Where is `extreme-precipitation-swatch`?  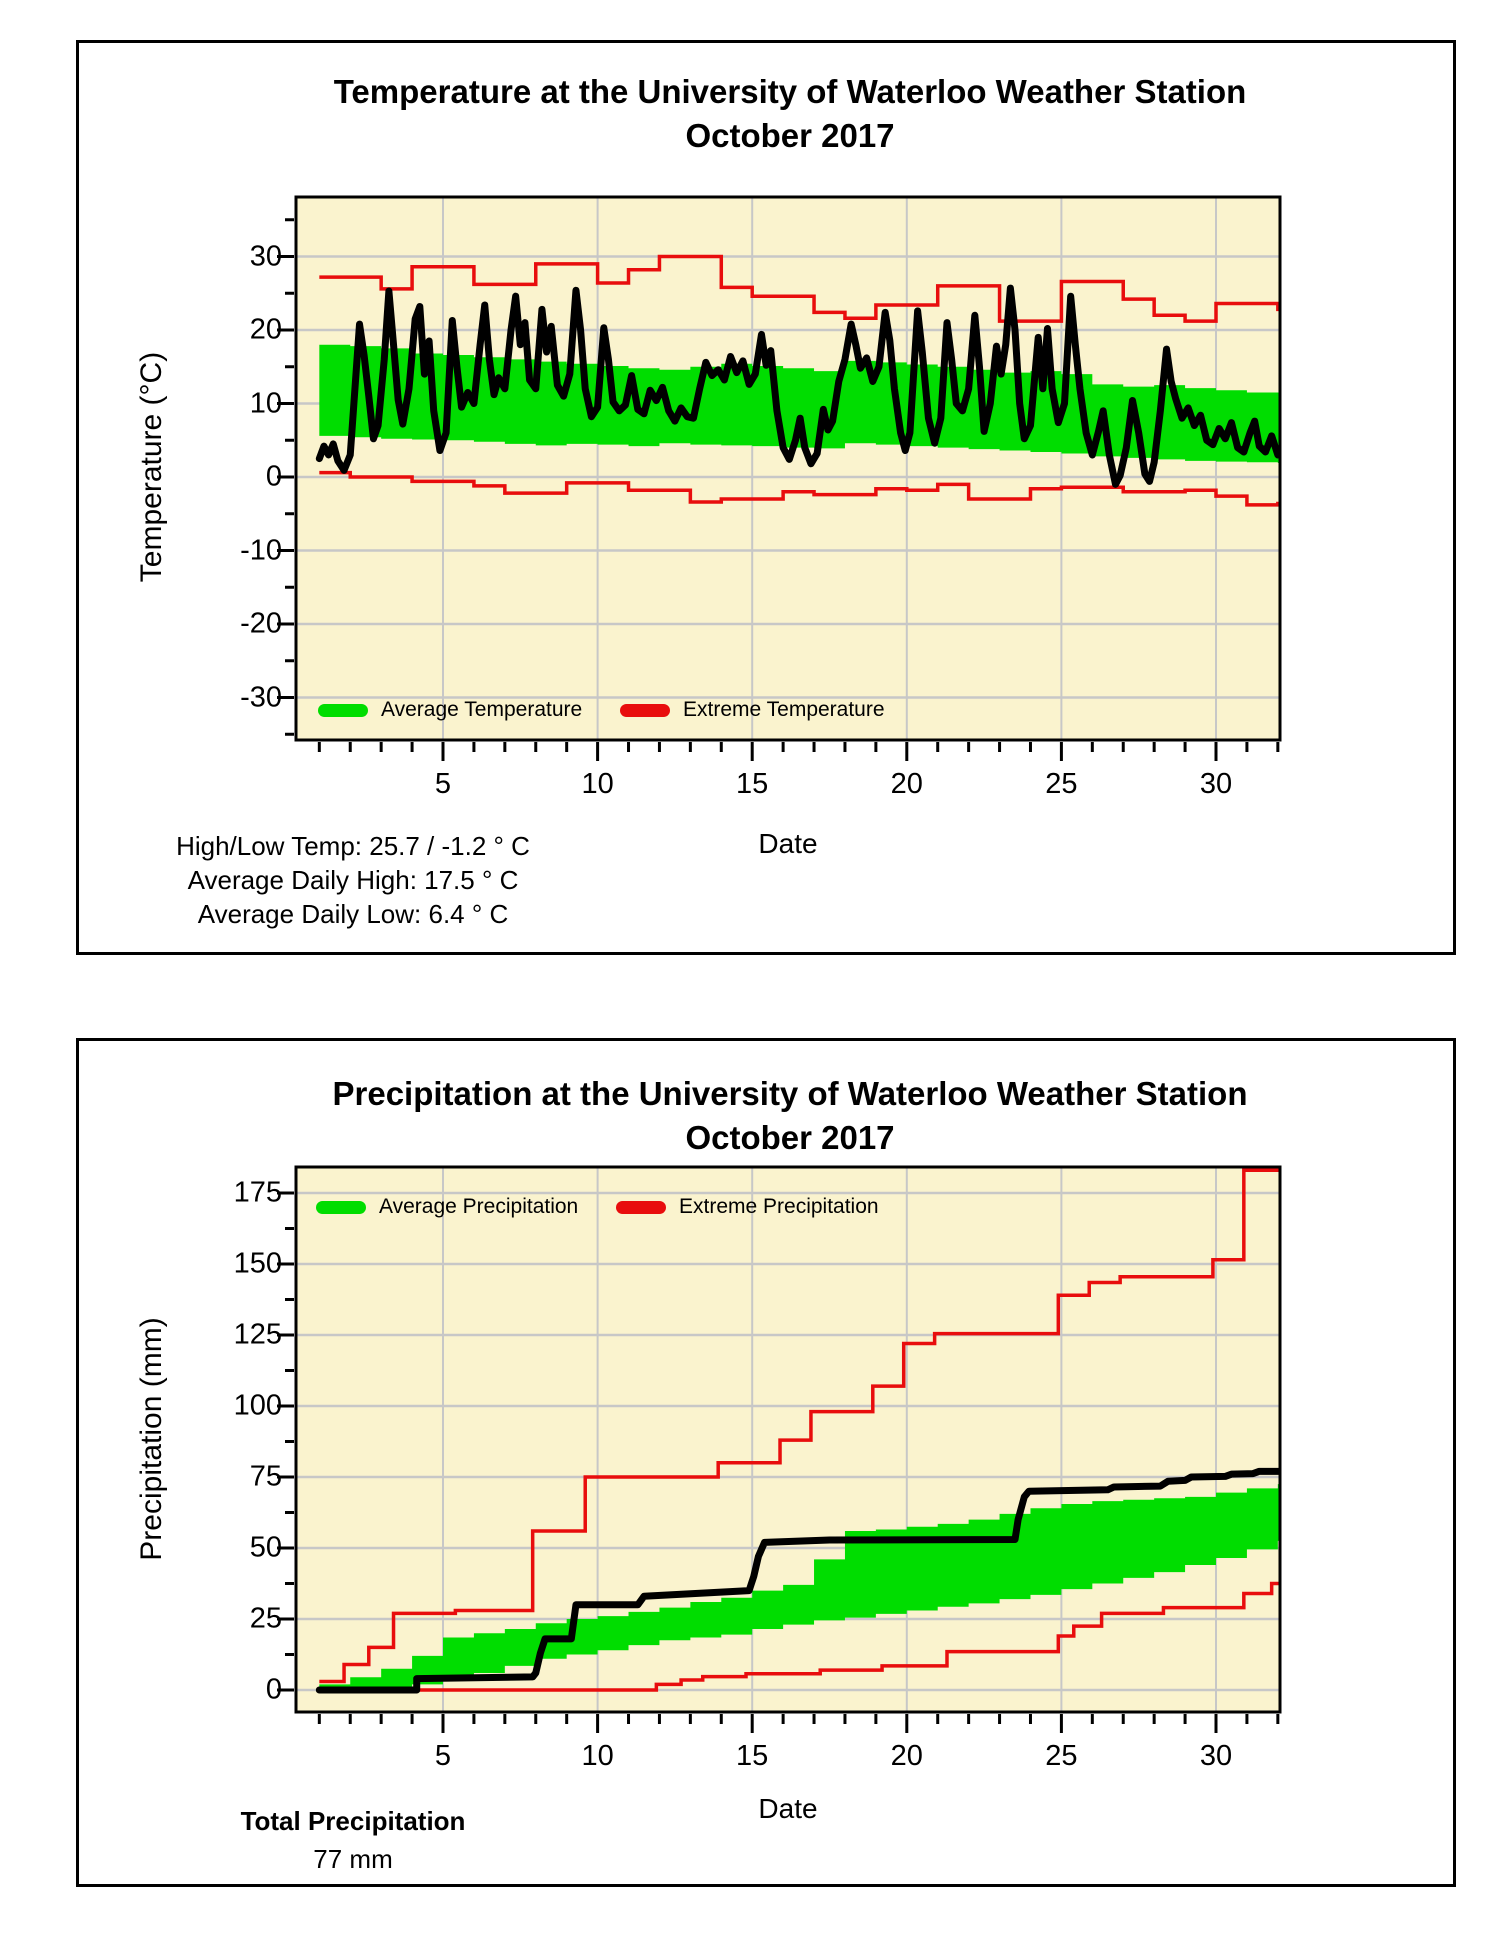 extreme-precipitation-swatch is located at coordinates (641, 1207).